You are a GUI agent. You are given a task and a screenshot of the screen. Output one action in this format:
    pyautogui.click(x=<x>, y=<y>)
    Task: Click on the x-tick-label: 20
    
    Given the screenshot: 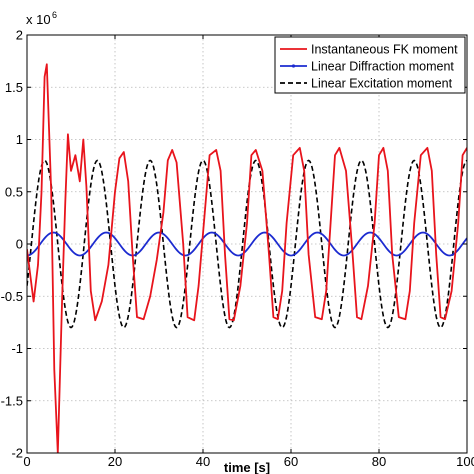 What is the action you would take?
    pyautogui.click(x=115, y=461)
    